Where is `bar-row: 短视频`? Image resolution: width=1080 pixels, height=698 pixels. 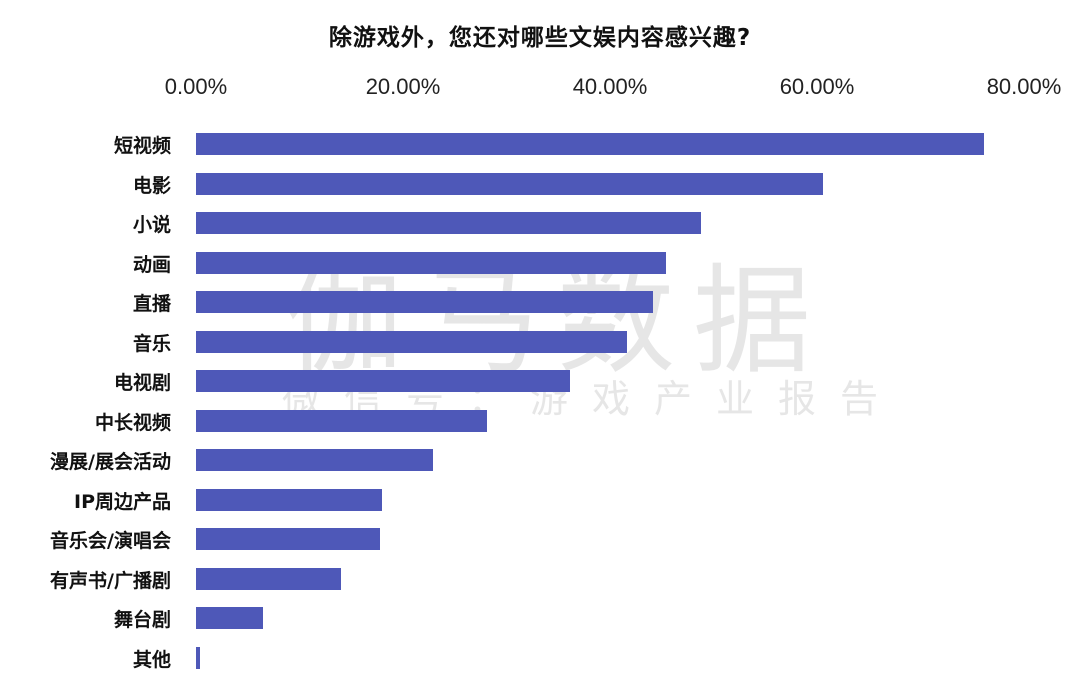
bar-row: 短视频 is located at coordinates (540, 144).